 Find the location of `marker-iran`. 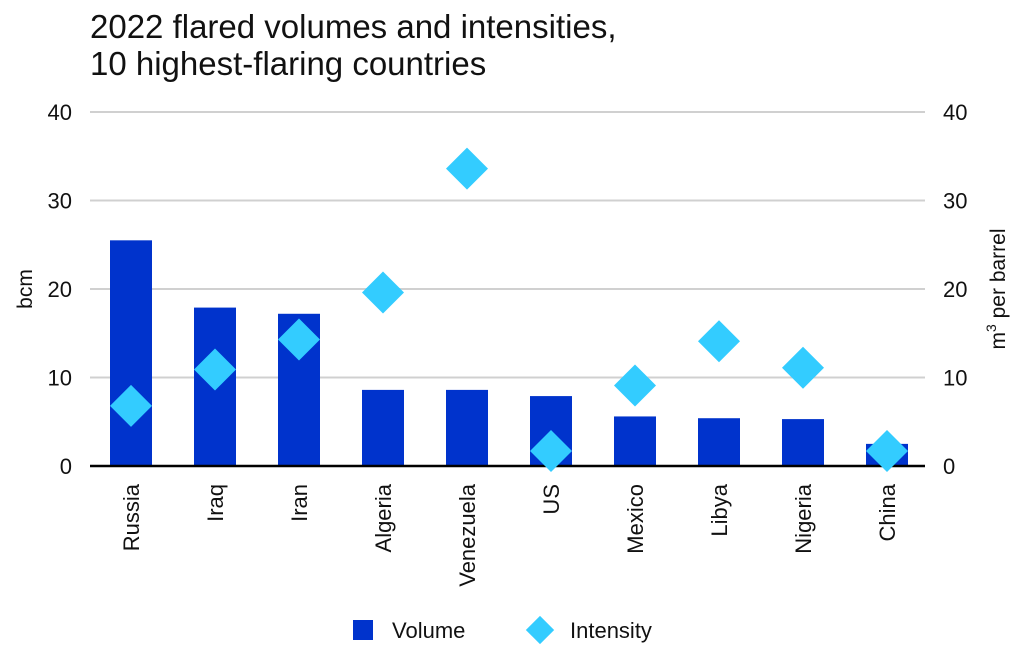

marker-iran is located at coordinates (299, 339).